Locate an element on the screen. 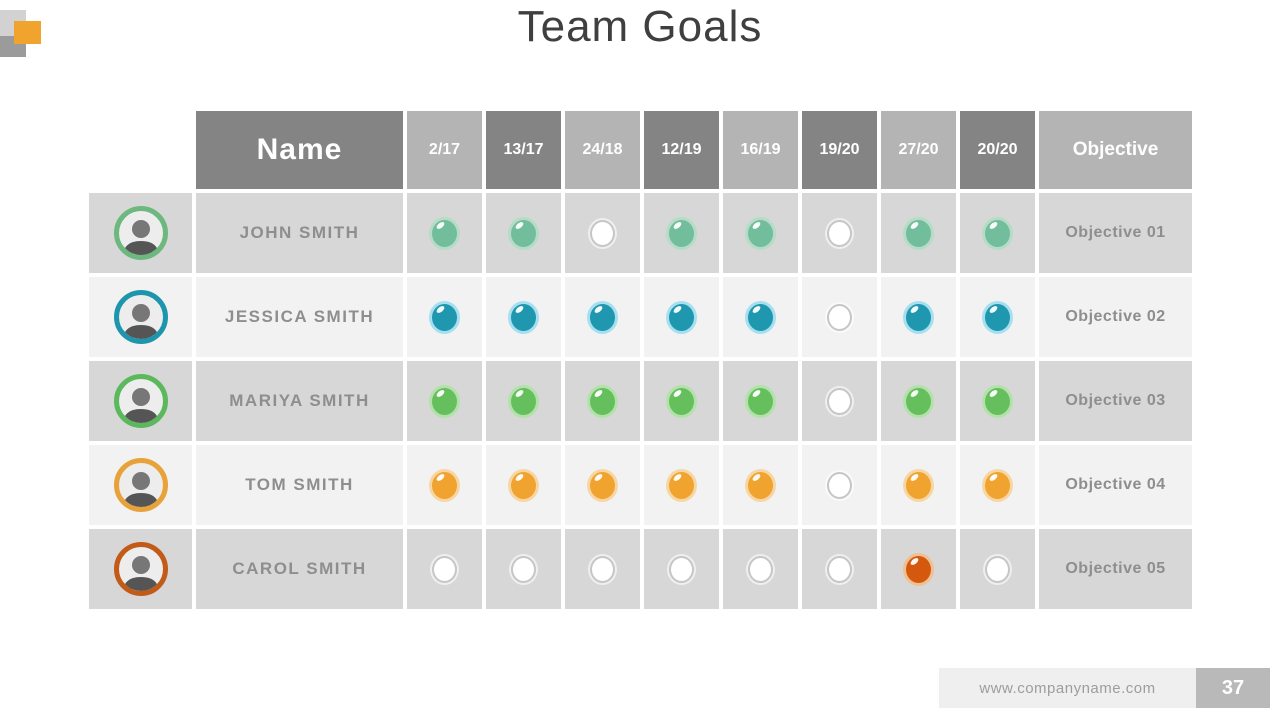  date-column-header: 12/19 is located at coordinates (681, 150).